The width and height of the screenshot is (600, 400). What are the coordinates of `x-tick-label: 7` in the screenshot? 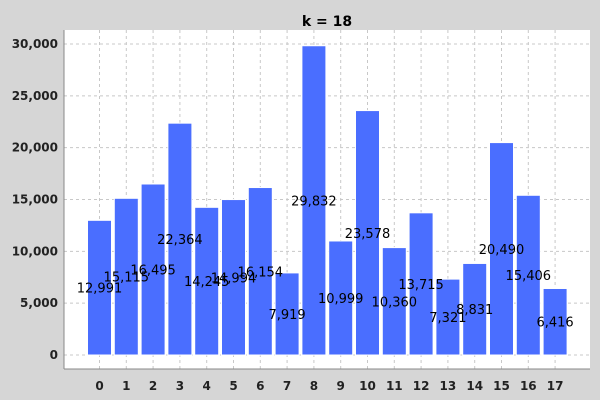 It's located at (287, 386).